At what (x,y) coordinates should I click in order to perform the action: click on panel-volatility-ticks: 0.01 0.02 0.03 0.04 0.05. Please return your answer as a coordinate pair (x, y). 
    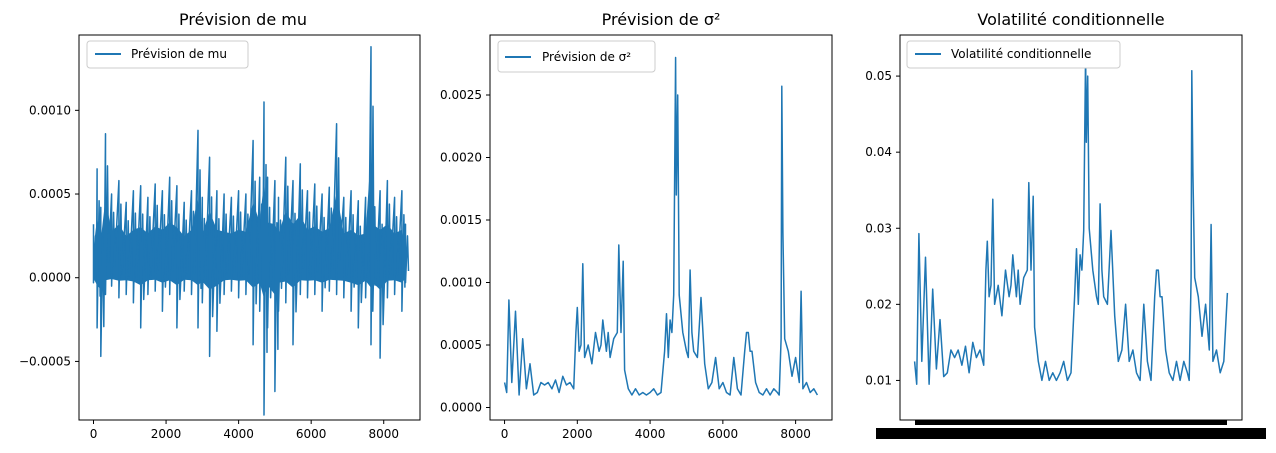
    Looking at the image, I should click on (882, 228).